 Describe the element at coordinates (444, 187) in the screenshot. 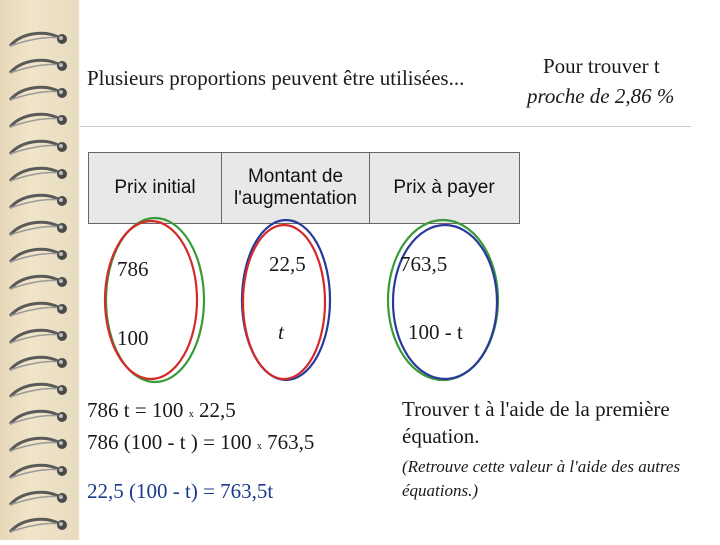

I see `header-prix-a-payer: Prix à payer` at that location.